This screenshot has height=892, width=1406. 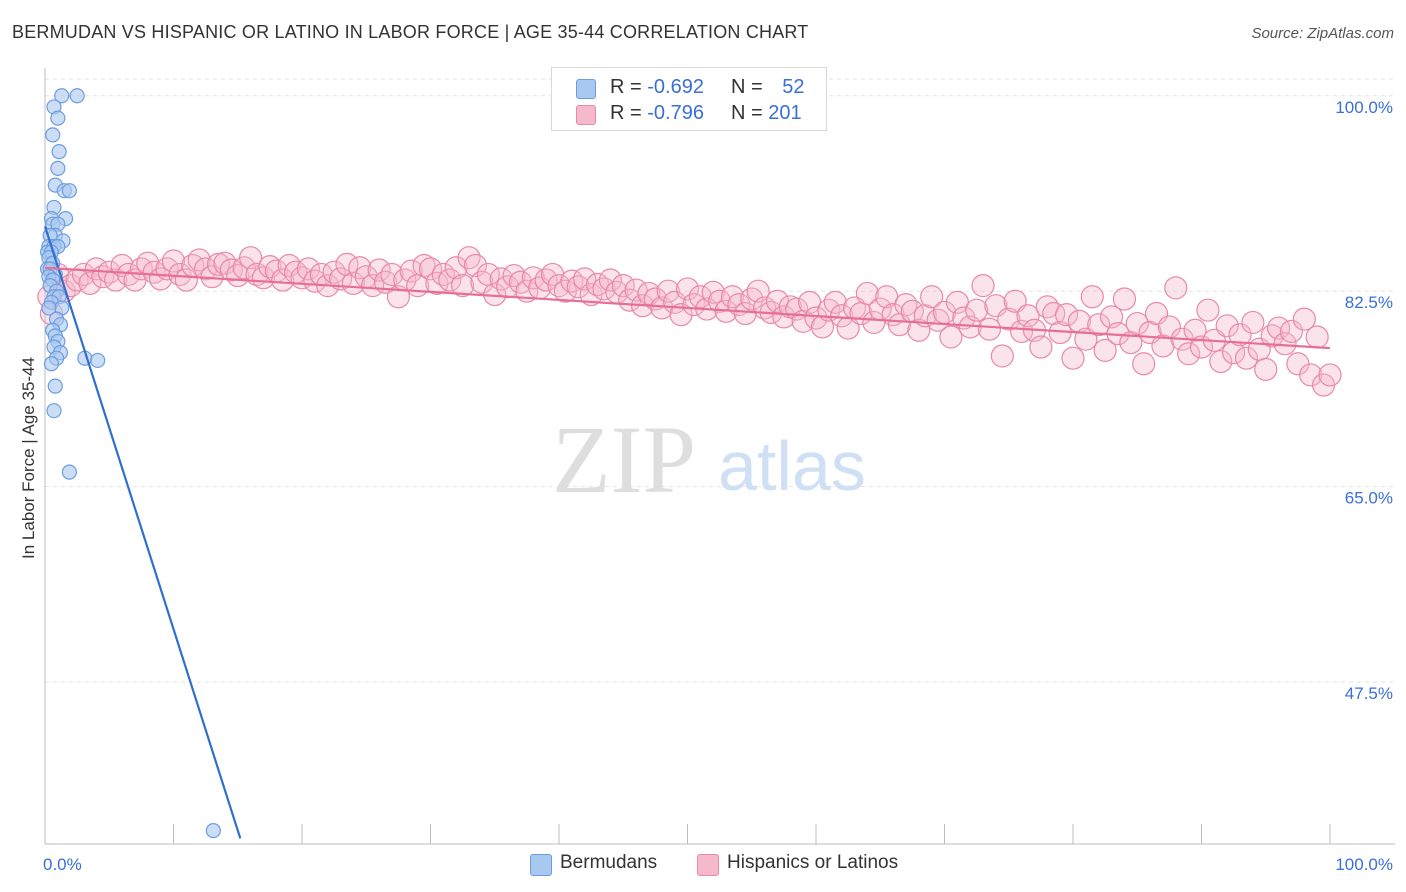 What do you see at coordinates (541, 865) in the screenshot?
I see `bottom-legend-swatch-bermudans` at bounding box center [541, 865].